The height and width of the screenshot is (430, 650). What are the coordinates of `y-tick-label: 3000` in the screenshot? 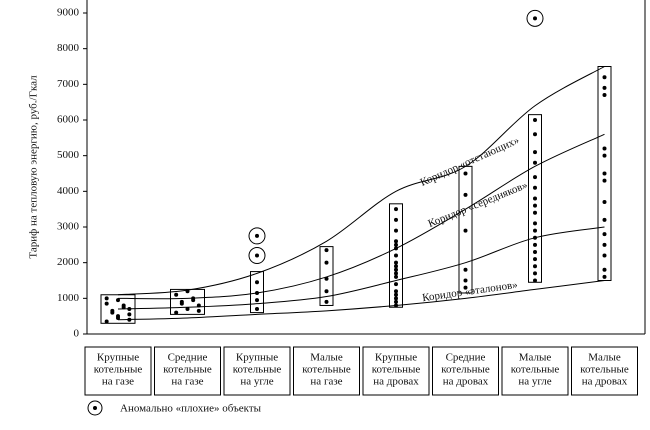 It's located at (68, 227).